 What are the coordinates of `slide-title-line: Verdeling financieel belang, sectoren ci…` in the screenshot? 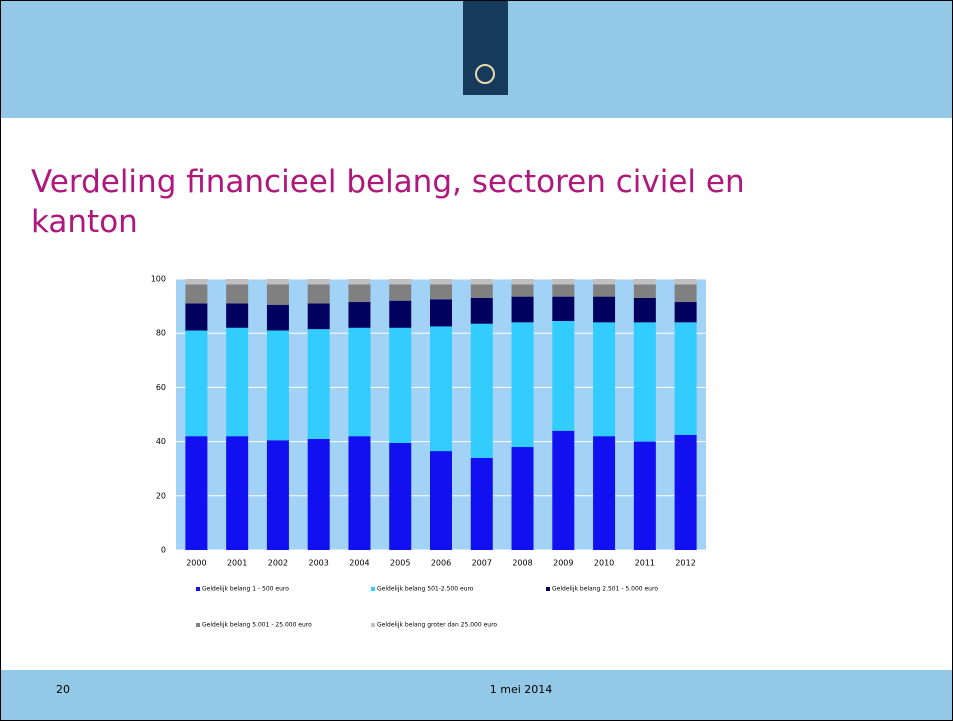 It's located at (388, 182).